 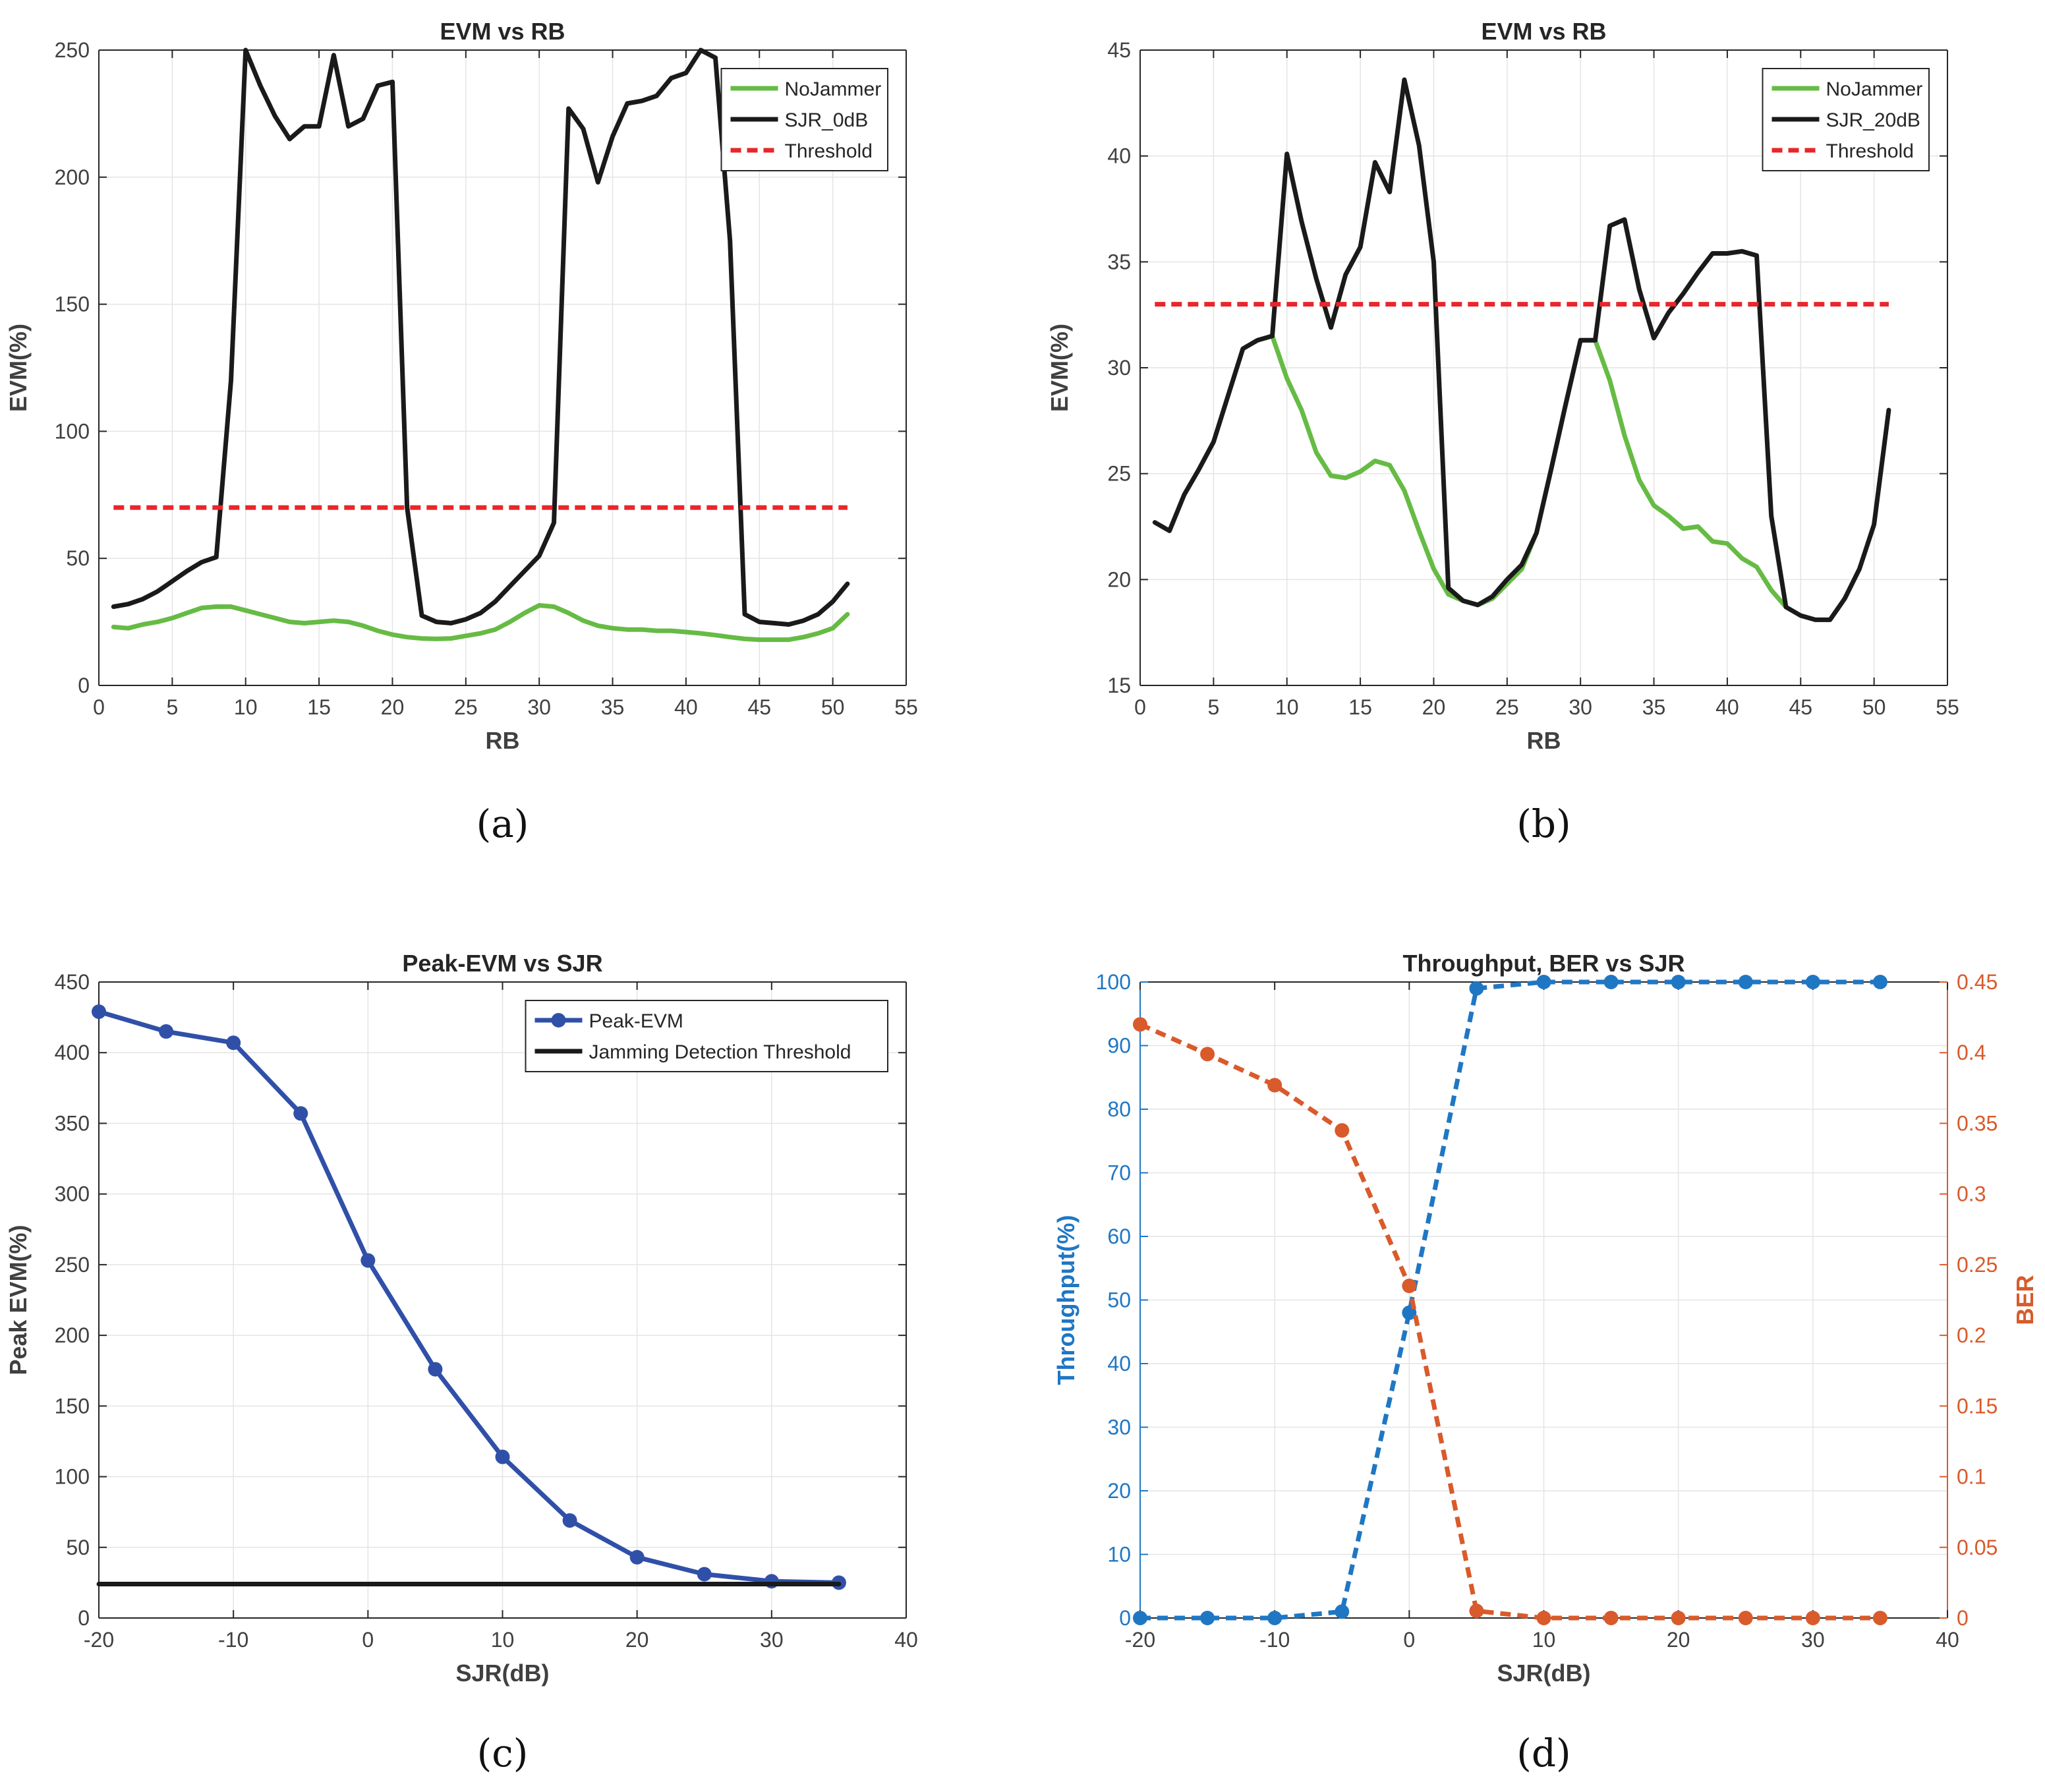 What do you see at coordinates (1978, 1265) in the screenshot?
I see `y2-tick-label: 0.25` at bounding box center [1978, 1265].